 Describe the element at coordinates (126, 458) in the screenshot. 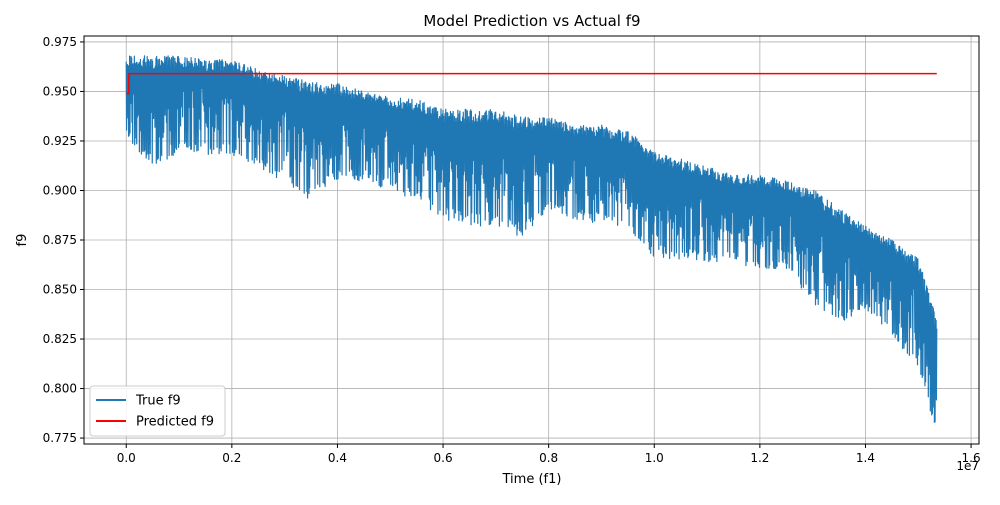

I see `x-tick-label: 0.0` at that location.